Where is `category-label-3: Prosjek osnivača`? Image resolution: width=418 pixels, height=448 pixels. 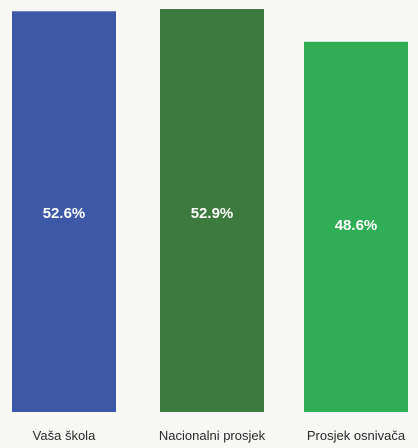 category-label-3: Prosjek osnivača is located at coordinates (356, 435).